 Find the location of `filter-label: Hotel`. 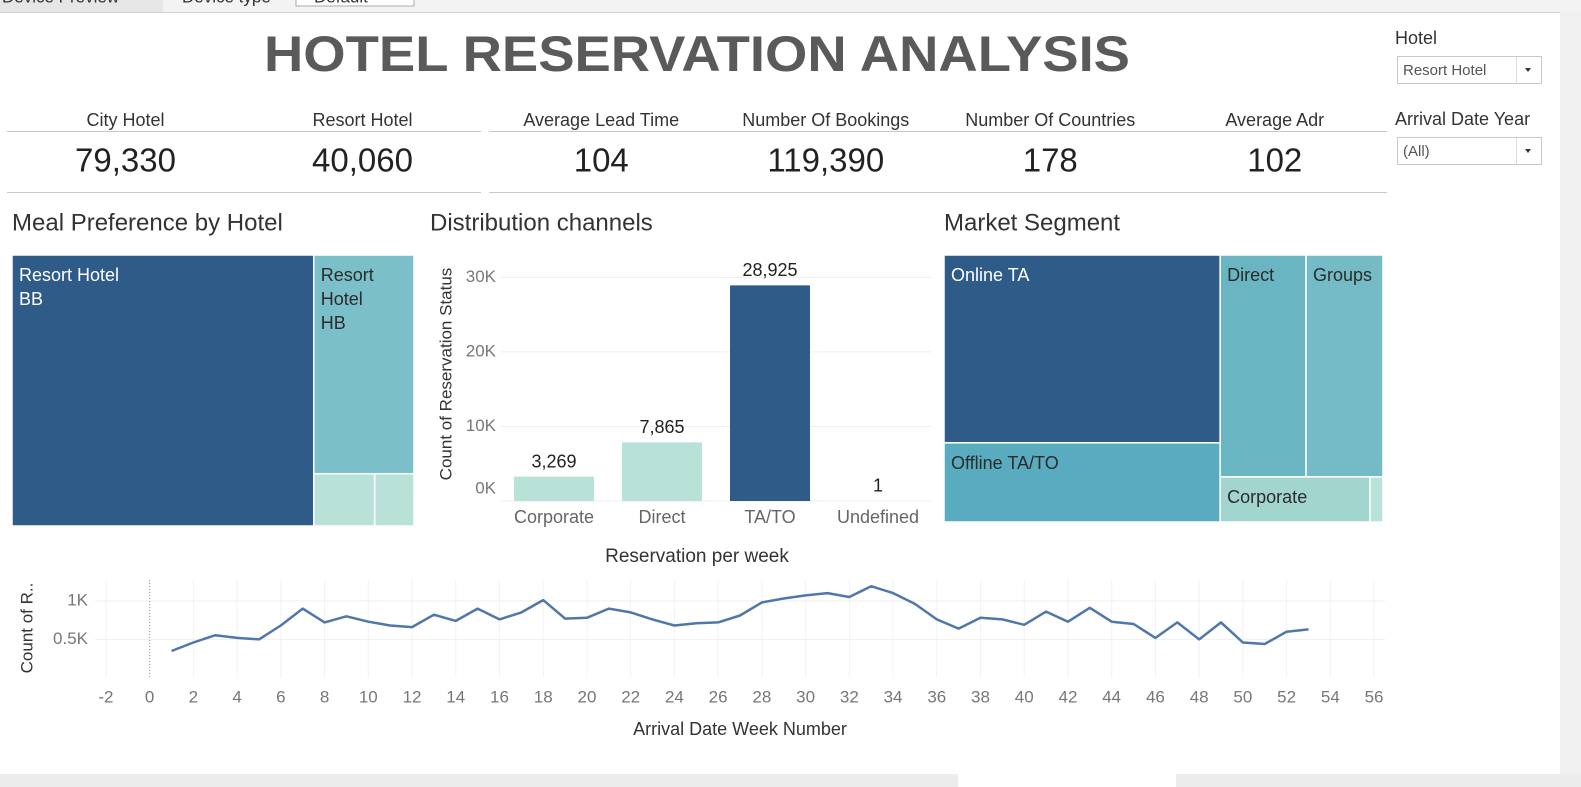

filter-label: Hotel is located at coordinates (1416, 38).